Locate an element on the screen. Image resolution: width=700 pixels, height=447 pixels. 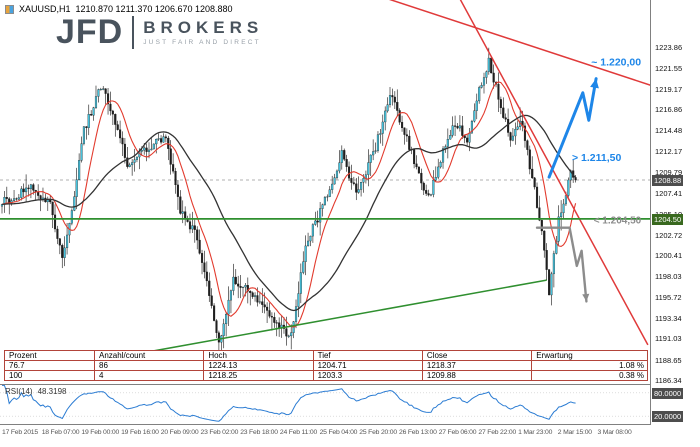
price-axis-label: 1216.86 is located at coordinates (669, 110).